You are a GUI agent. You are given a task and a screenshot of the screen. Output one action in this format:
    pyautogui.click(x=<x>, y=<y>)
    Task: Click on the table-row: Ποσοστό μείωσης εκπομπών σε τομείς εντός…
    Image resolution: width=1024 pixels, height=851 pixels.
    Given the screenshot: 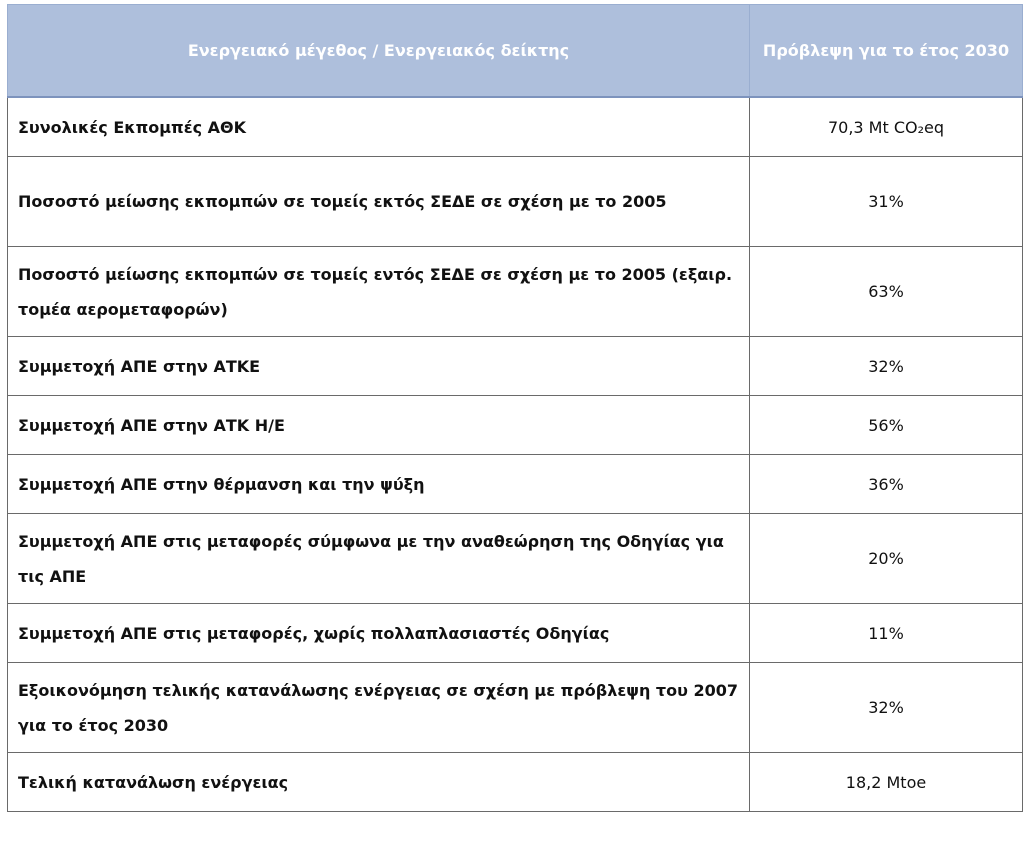 What is the action you would take?
    pyautogui.click(x=515, y=291)
    